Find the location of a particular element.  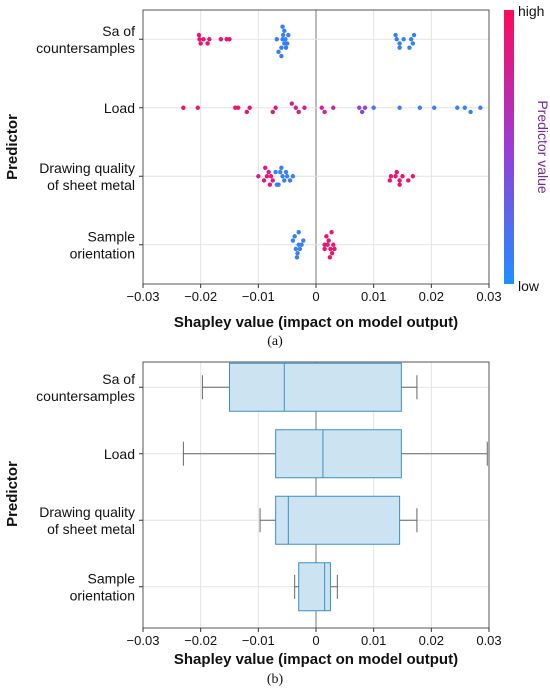

panel-a-x-tick-label: 0.03 is located at coordinates (488, 296).